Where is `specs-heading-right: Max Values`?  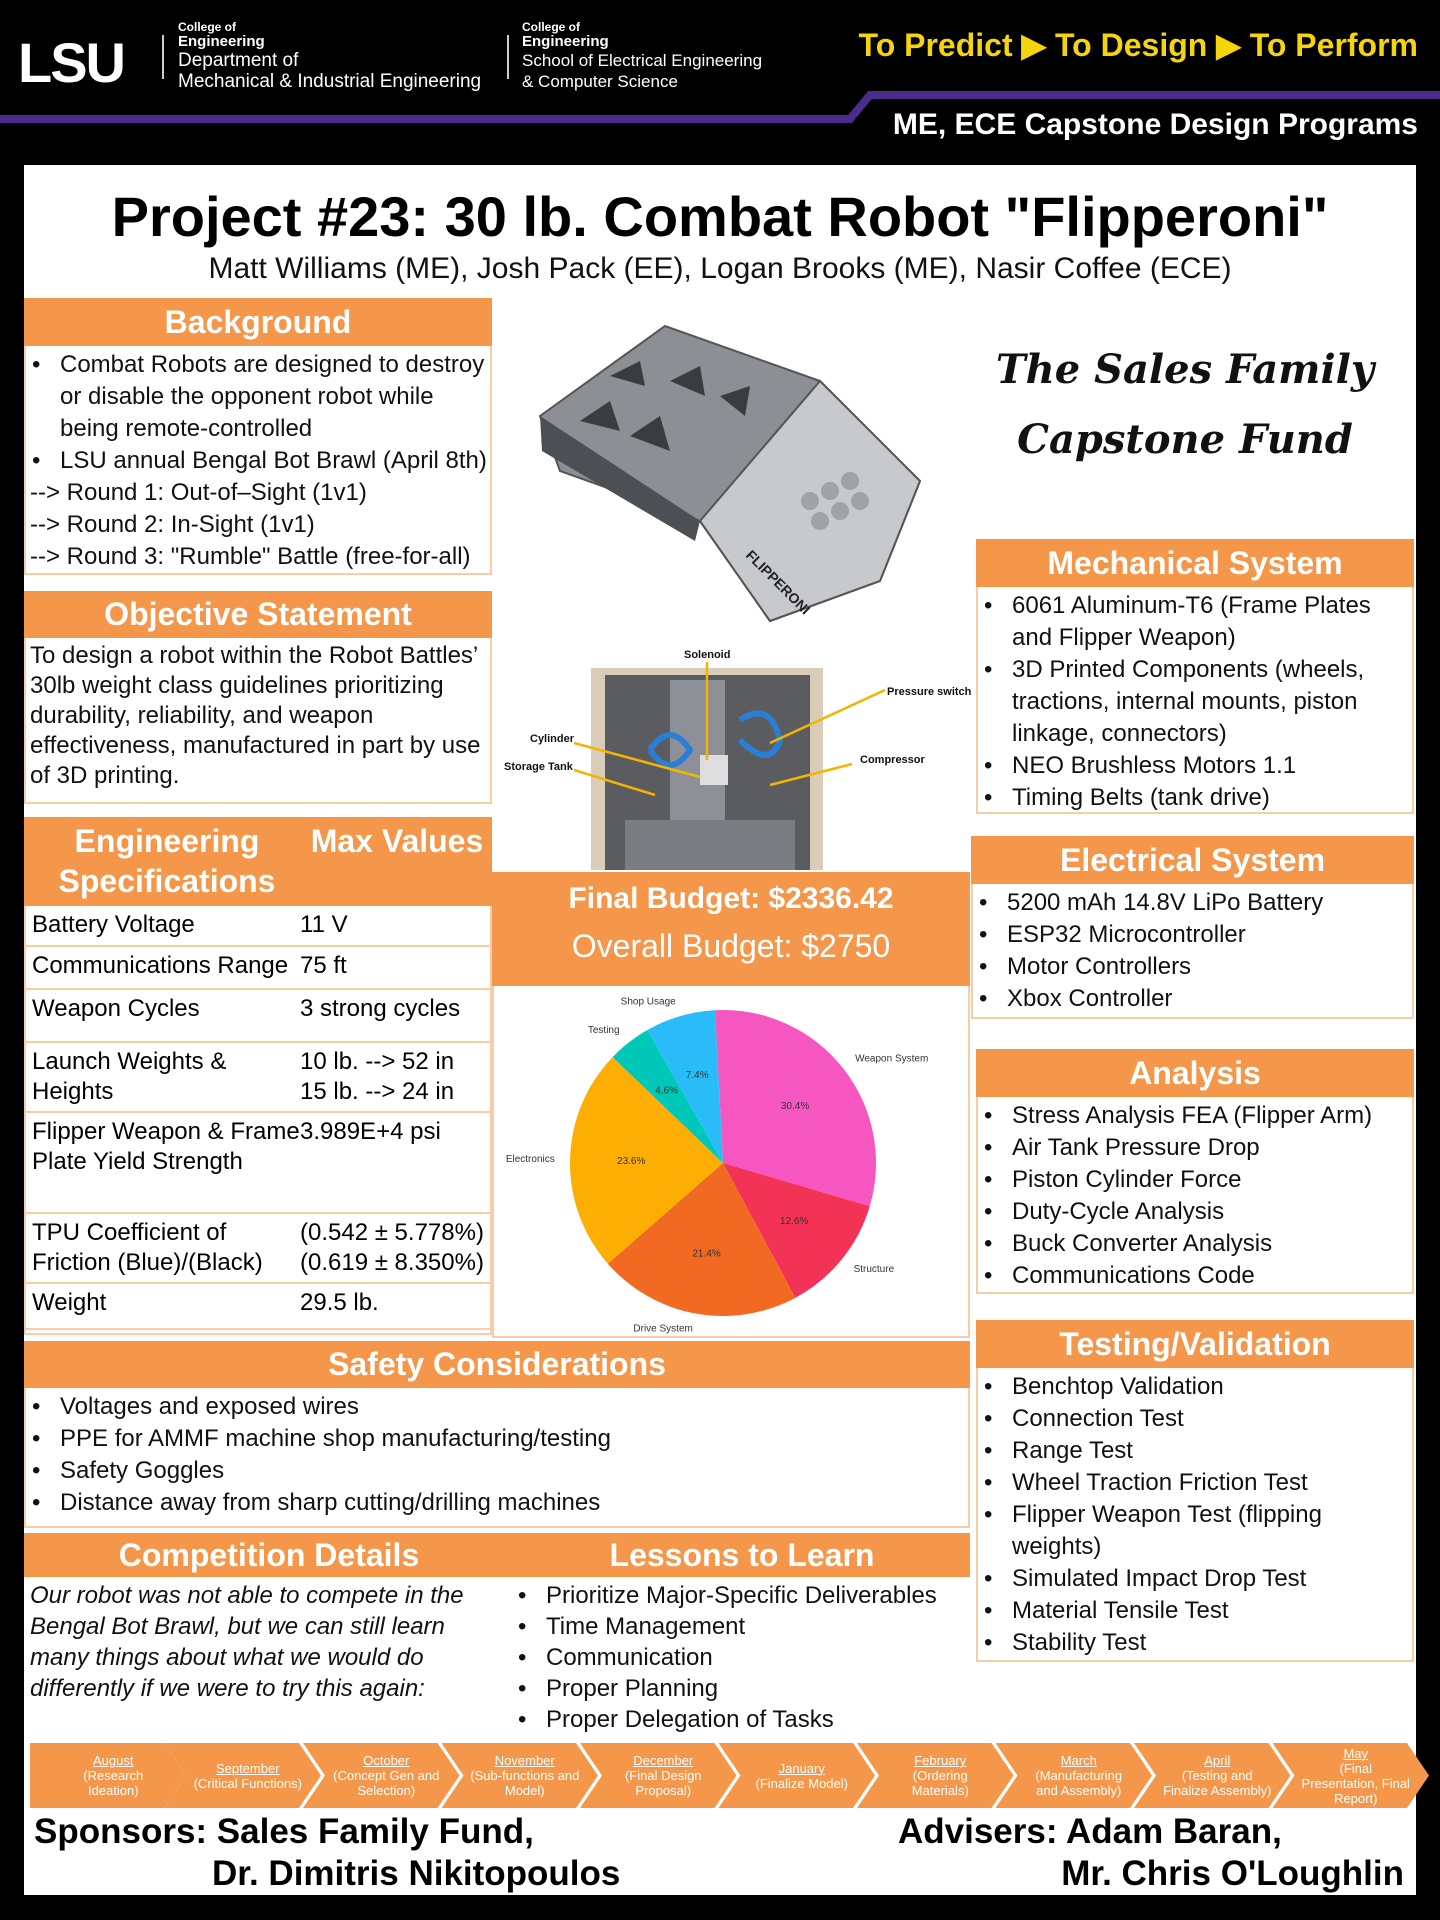
specs-heading-right: Max Values is located at coordinates (397, 841).